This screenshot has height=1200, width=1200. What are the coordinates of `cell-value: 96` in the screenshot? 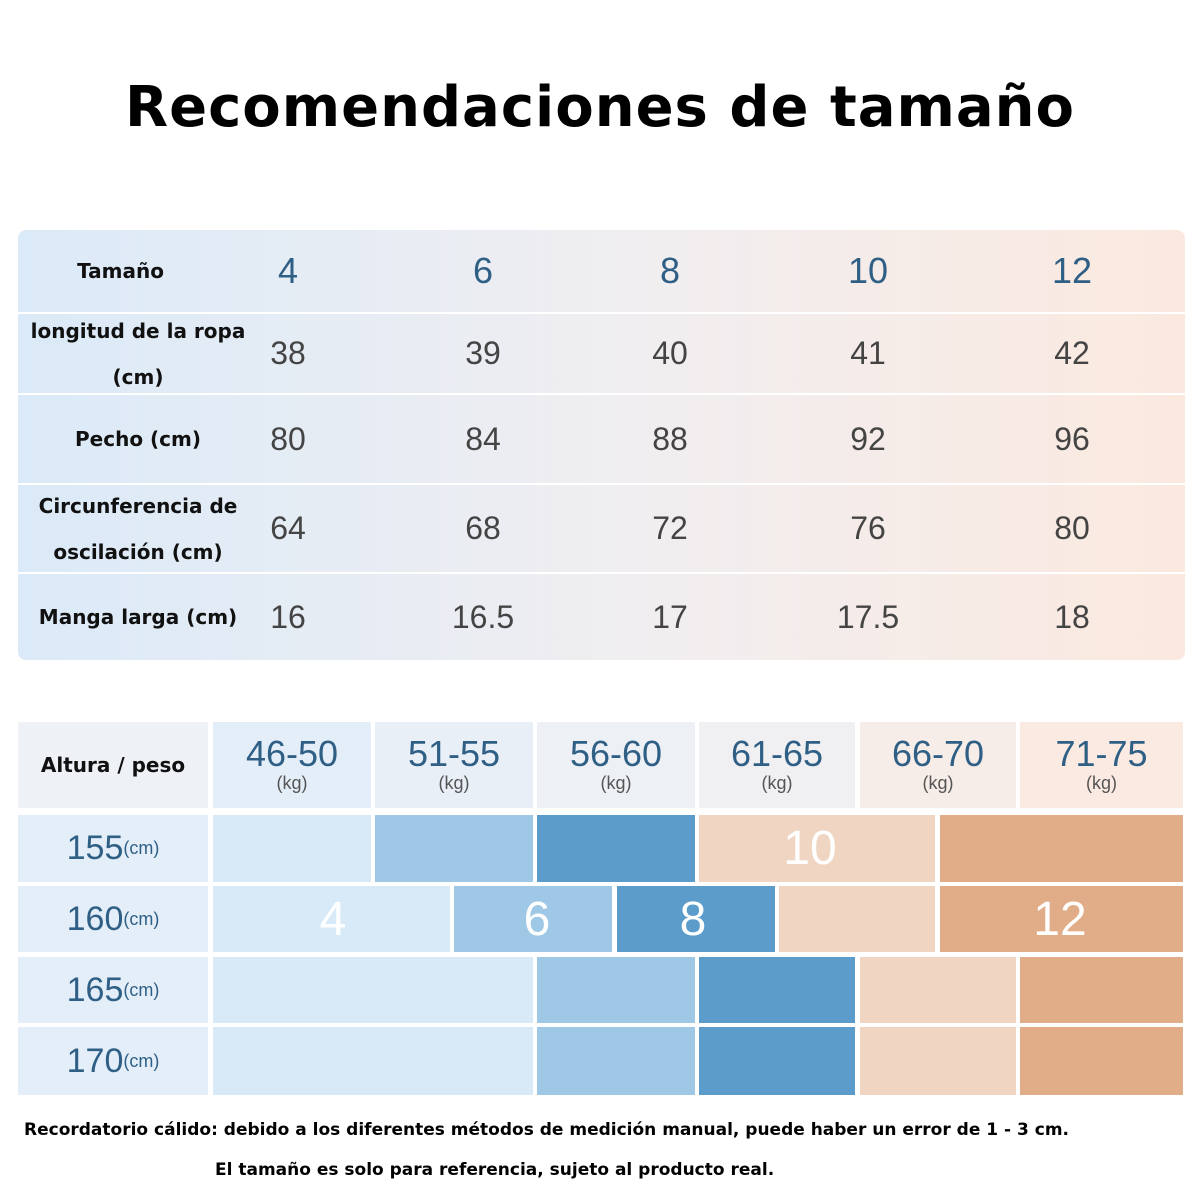 It's located at (1072, 438).